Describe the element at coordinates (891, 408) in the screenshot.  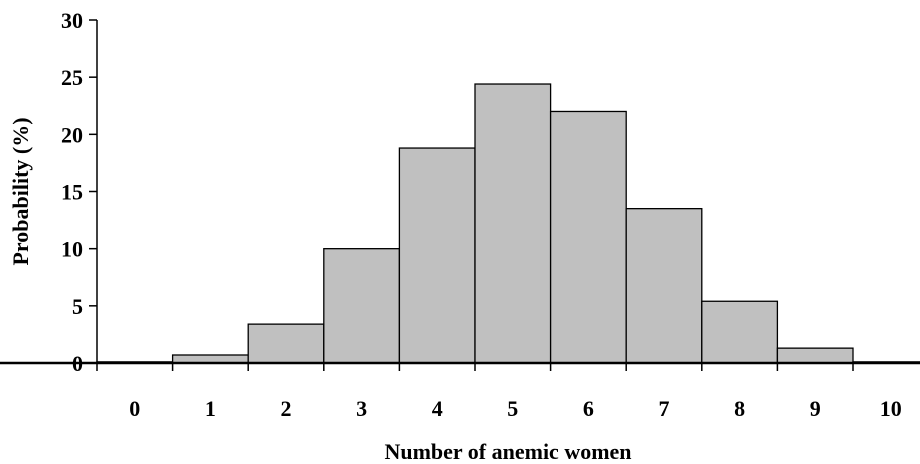
I see `x-tick-label-10: 10` at that location.